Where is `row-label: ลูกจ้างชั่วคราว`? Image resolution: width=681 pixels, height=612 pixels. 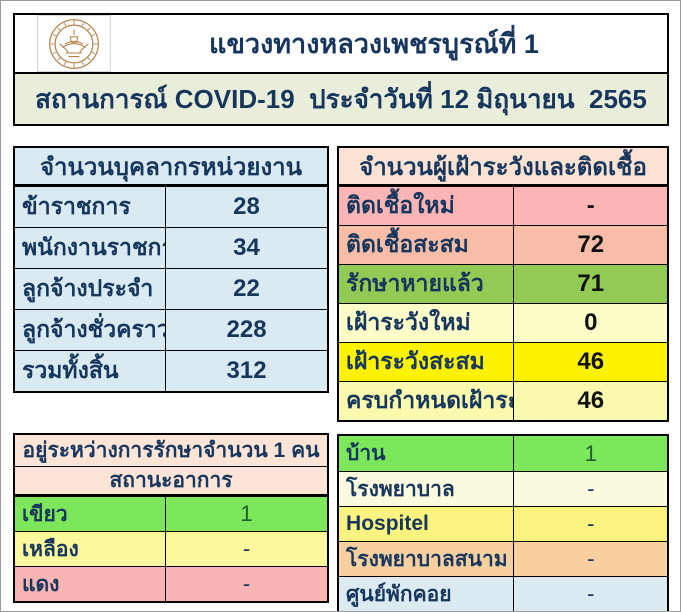 row-label: ลูกจ้างชั่วคราว is located at coordinates (91, 330).